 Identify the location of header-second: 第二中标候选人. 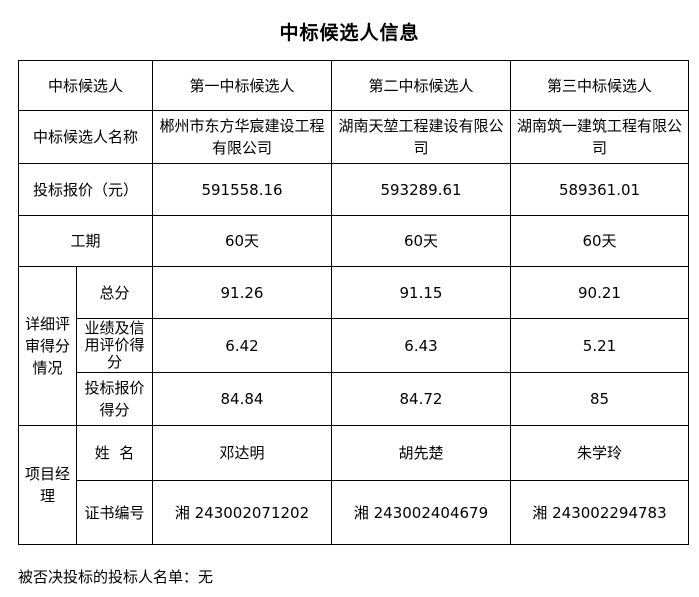
(421, 85).